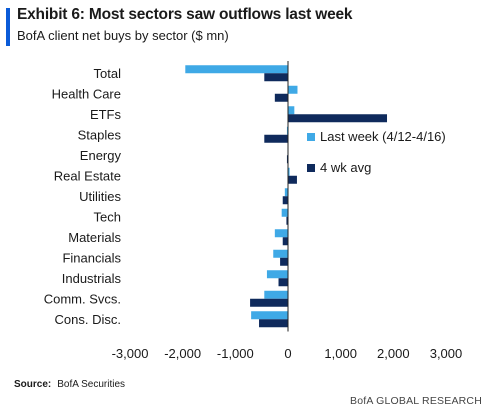 This screenshot has height=415, width=500. Describe the element at coordinates (100, 196) in the screenshot. I see `category-label: Utilities` at that location.